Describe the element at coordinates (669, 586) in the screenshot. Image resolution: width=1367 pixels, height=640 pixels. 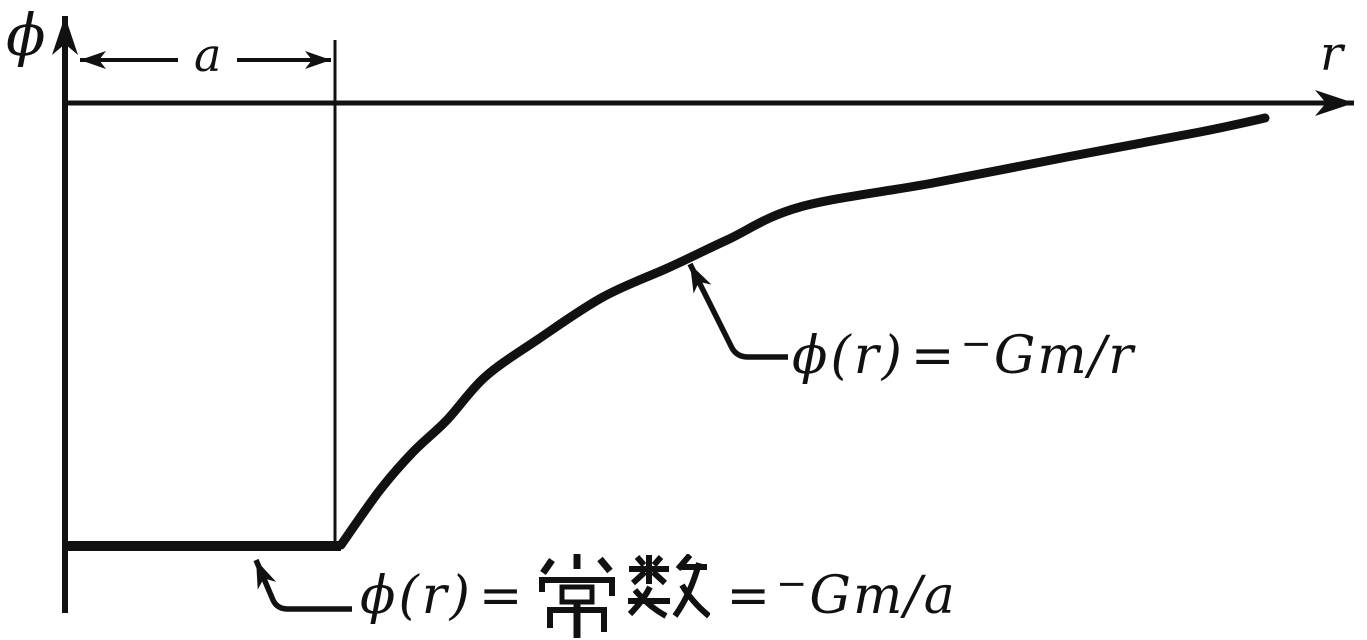
I see `hanzi-shu-glyph` at that location.